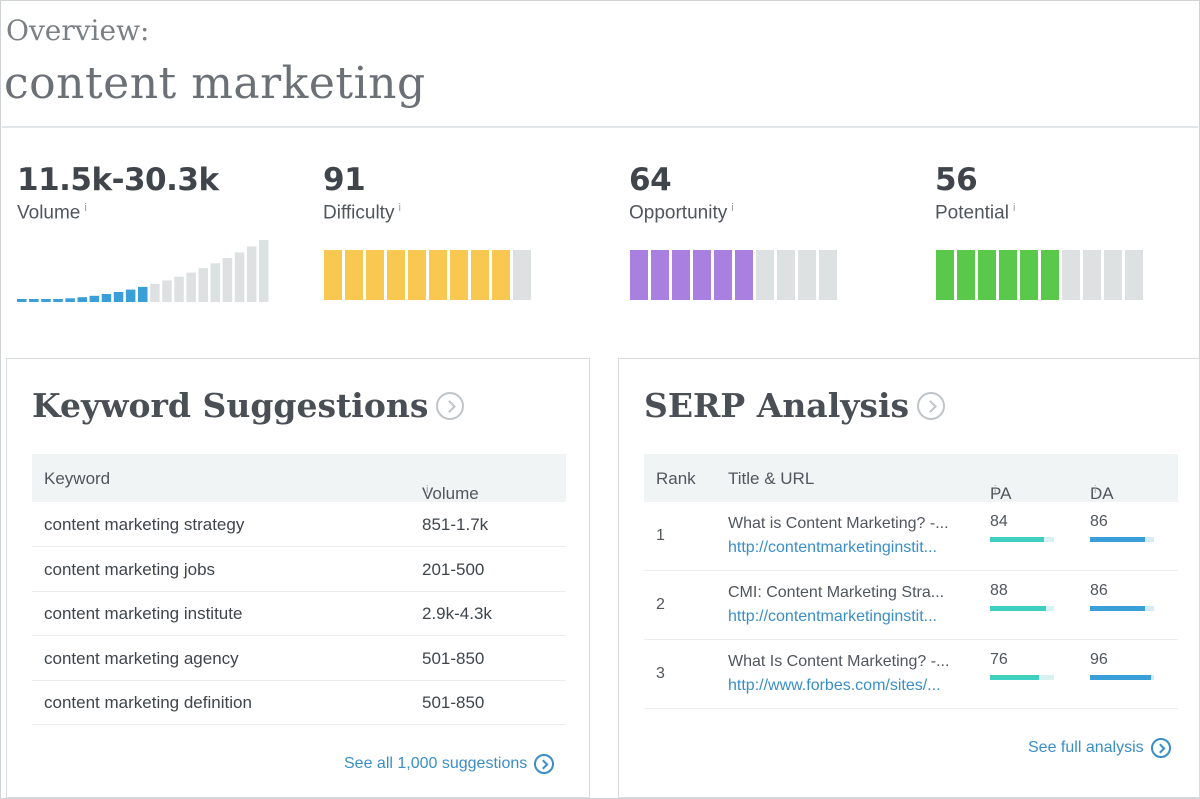 The width and height of the screenshot is (1200, 799). I want to click on header-divider, so click(600, 127).